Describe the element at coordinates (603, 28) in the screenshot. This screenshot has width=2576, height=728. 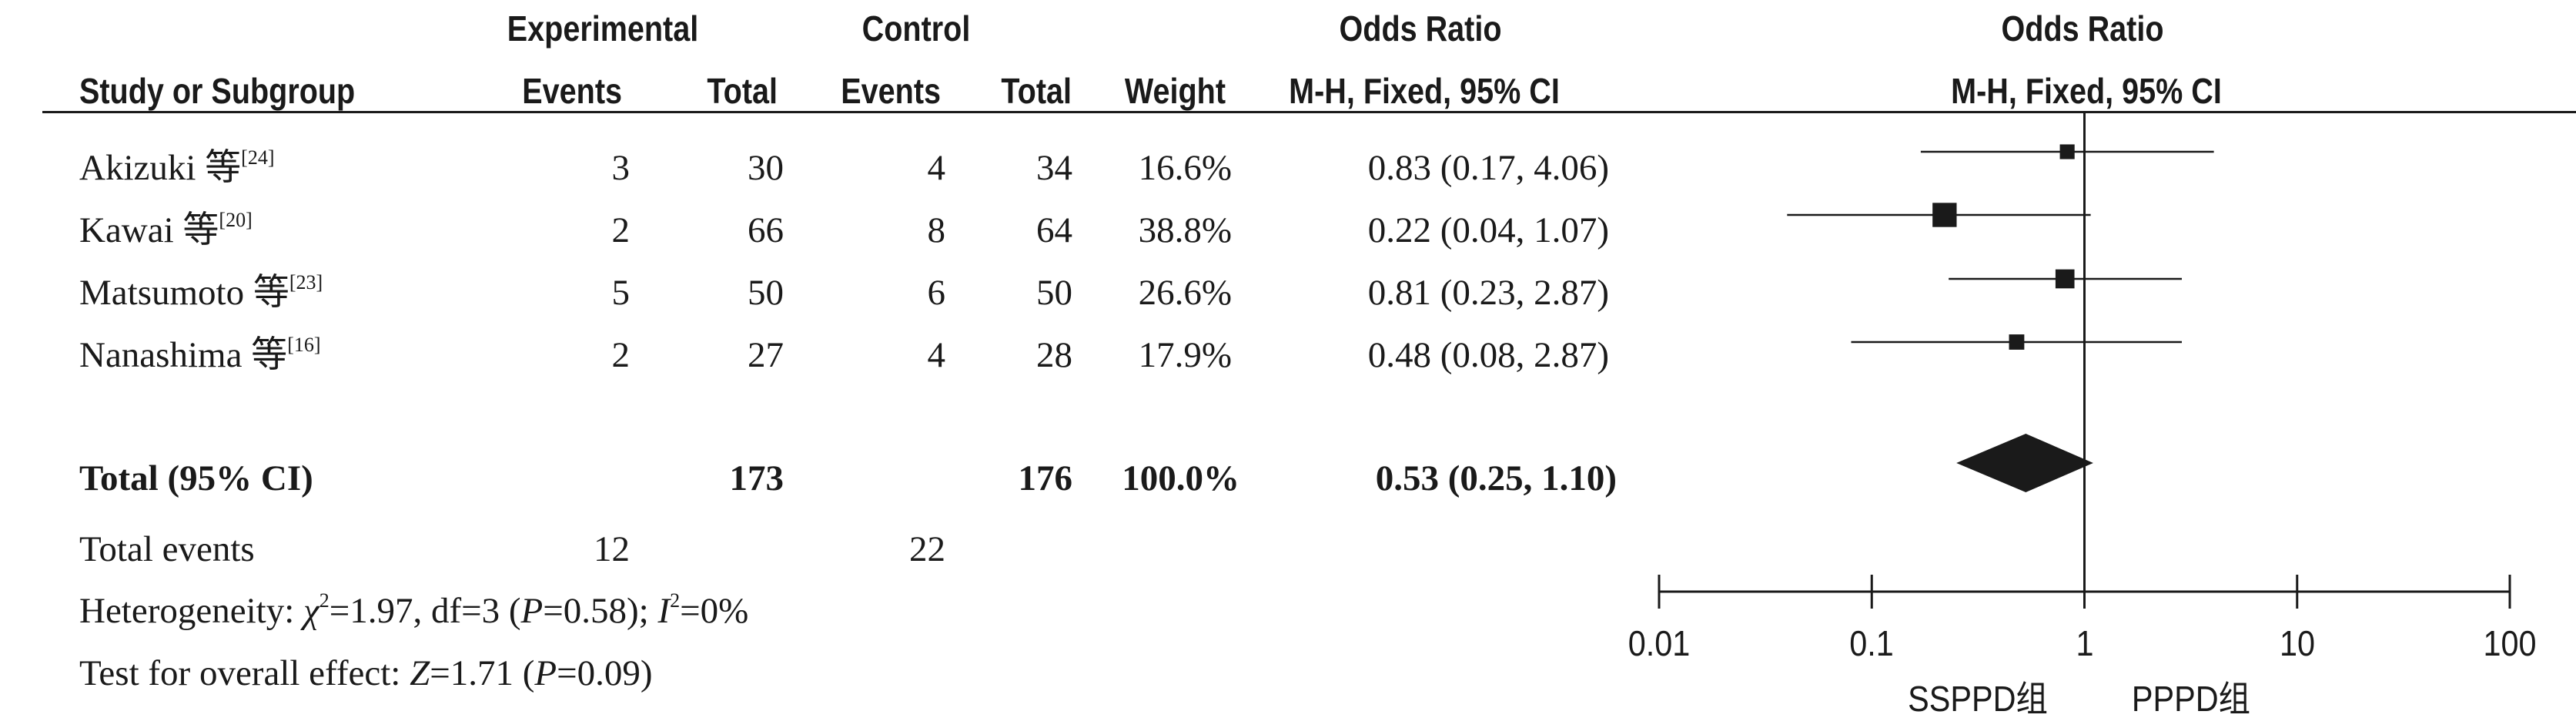
I see `header-experimental: Experimental` at that location.